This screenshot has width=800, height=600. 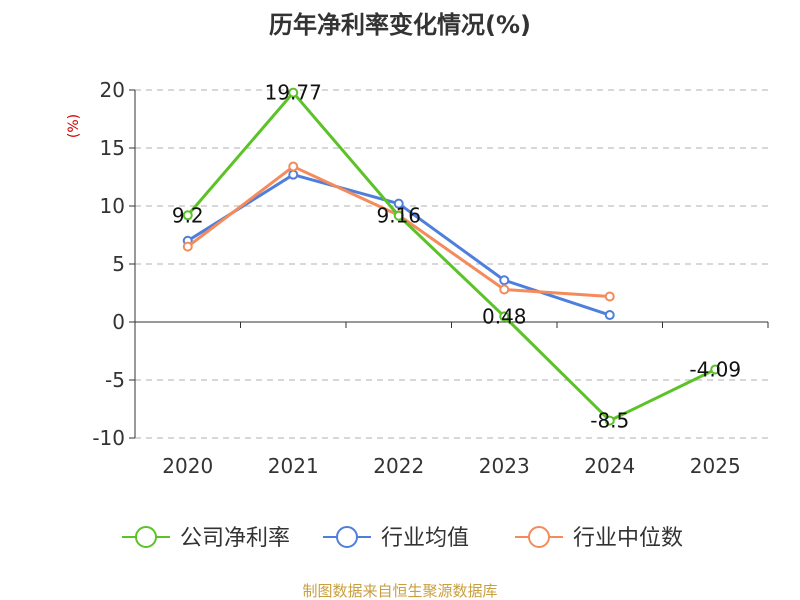 I want to click on y-tick-label: 5, so click(x=118, y=264).